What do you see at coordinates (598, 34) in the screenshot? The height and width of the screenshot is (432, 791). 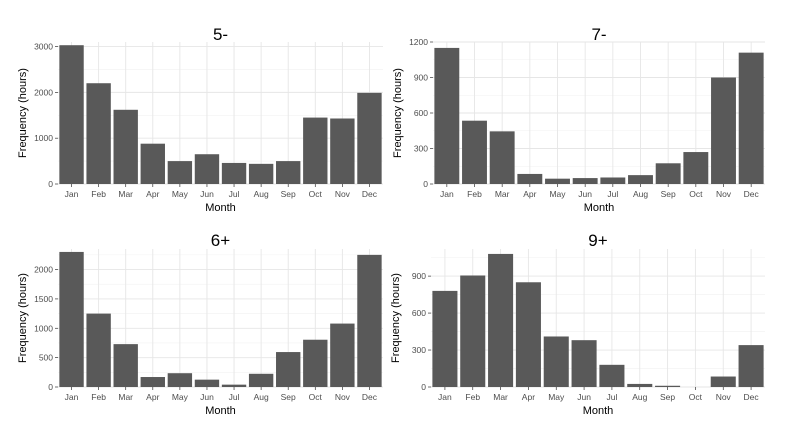 I see `panel-title: 7-` at bounding box center [598, 34].